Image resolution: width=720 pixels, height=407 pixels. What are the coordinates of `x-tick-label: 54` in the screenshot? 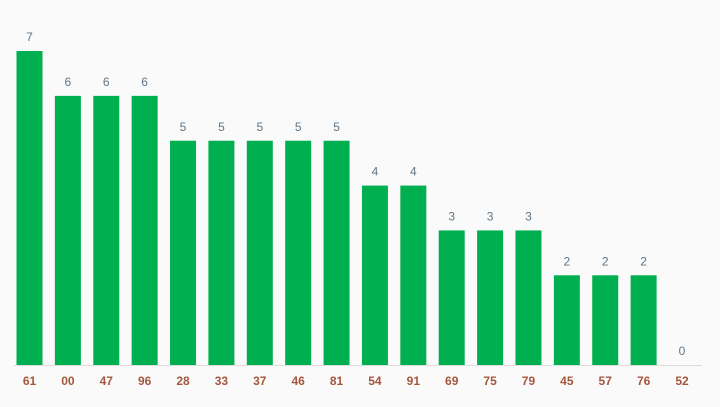 It's located at (375, 381).